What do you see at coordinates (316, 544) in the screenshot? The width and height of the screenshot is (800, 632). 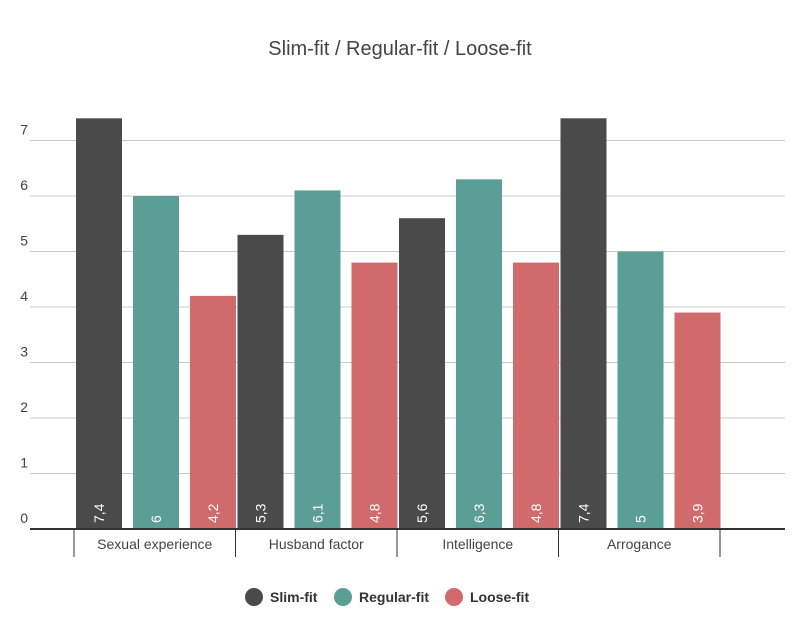 I see `x-tick-label: Husband factor` at bounding box center [316, 544].